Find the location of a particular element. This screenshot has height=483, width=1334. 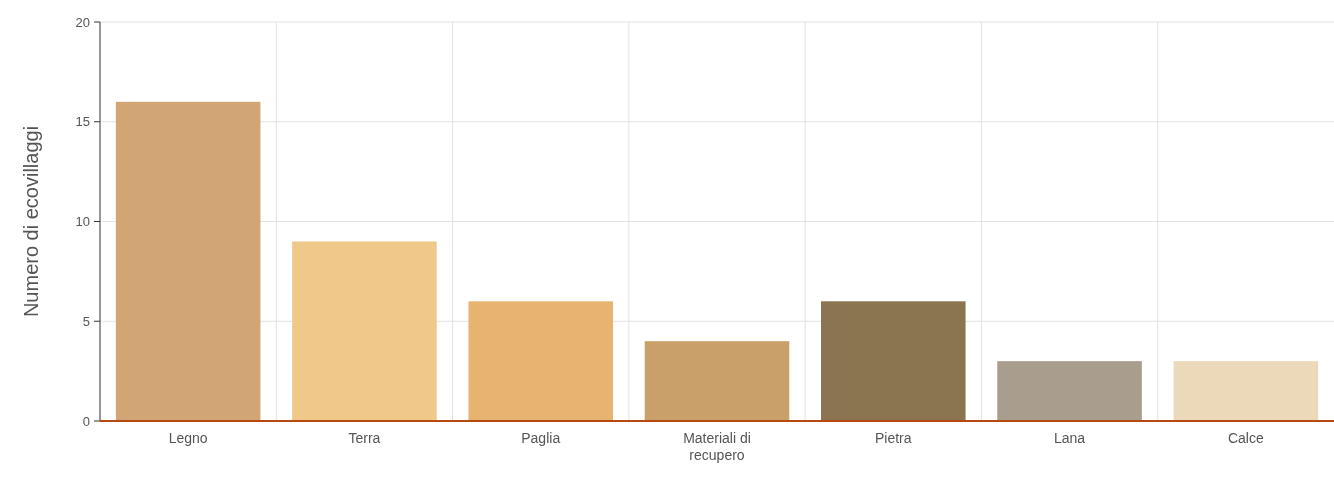

x-tick-label: Calce is located at coordinates (1245, 438).